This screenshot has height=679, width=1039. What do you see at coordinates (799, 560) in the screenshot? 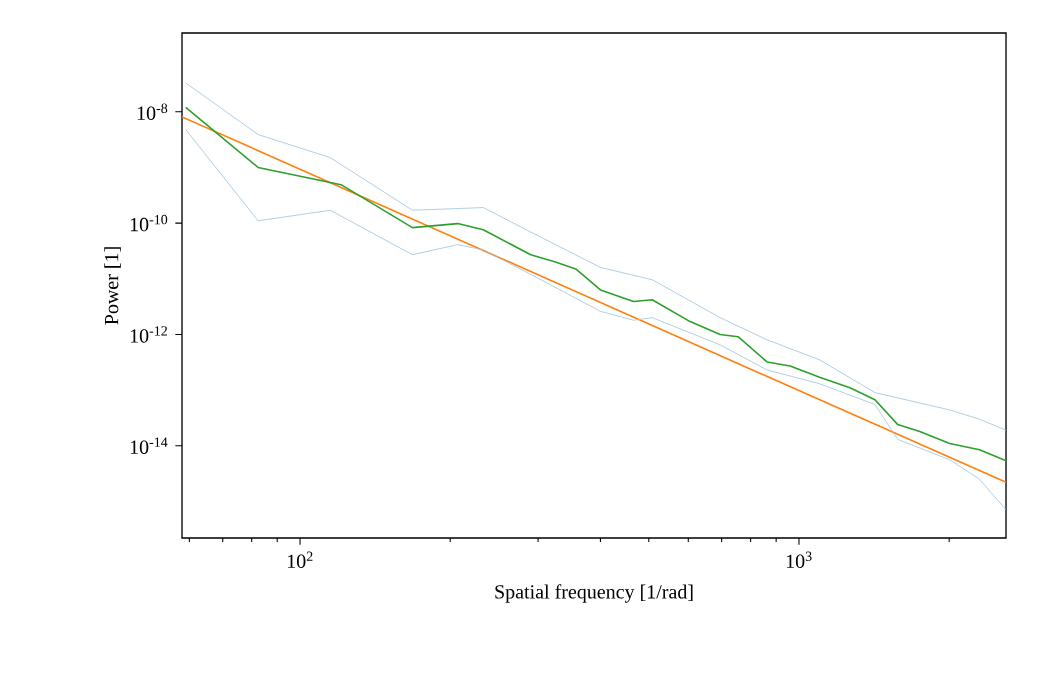
I see `x-tick-label: 10$^{3}$` at bounding box center [799, 560].